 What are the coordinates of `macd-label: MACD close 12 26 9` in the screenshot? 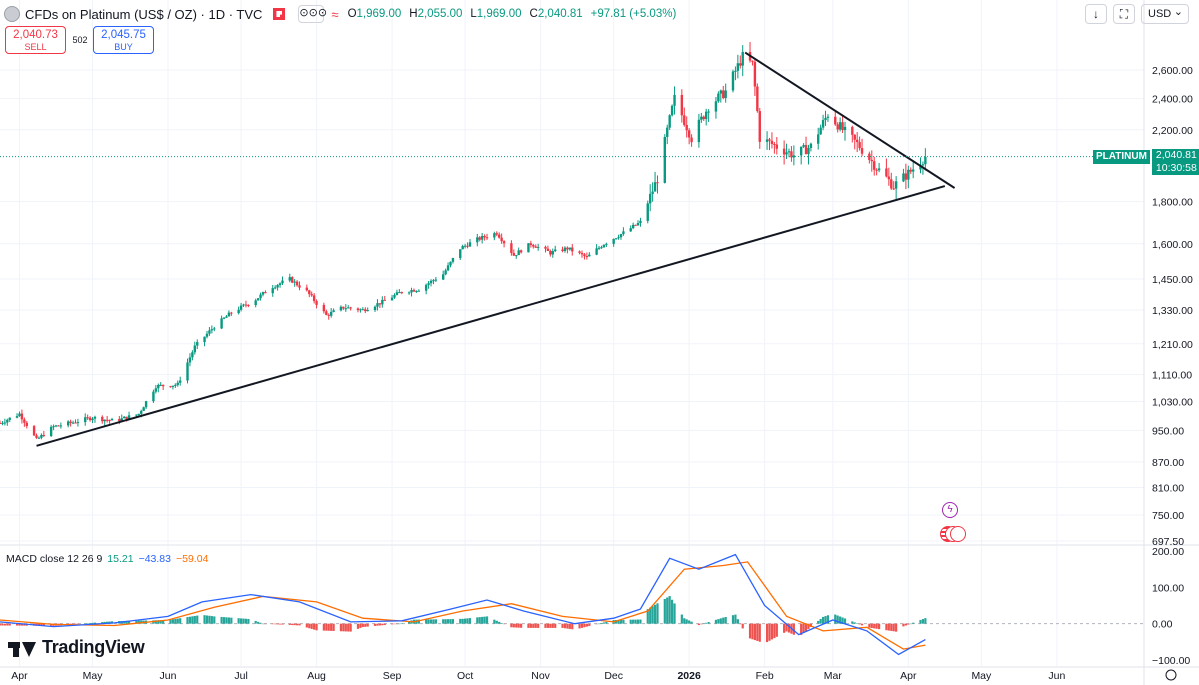 It's located at (54, 559).